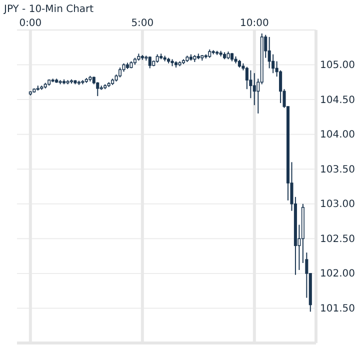 Image resolution: width=360 pixels, height=360 pixels. Describe the element at coordinates (337, 135) in the screenshot. I see `y-tick-label: 104.00` at that location.